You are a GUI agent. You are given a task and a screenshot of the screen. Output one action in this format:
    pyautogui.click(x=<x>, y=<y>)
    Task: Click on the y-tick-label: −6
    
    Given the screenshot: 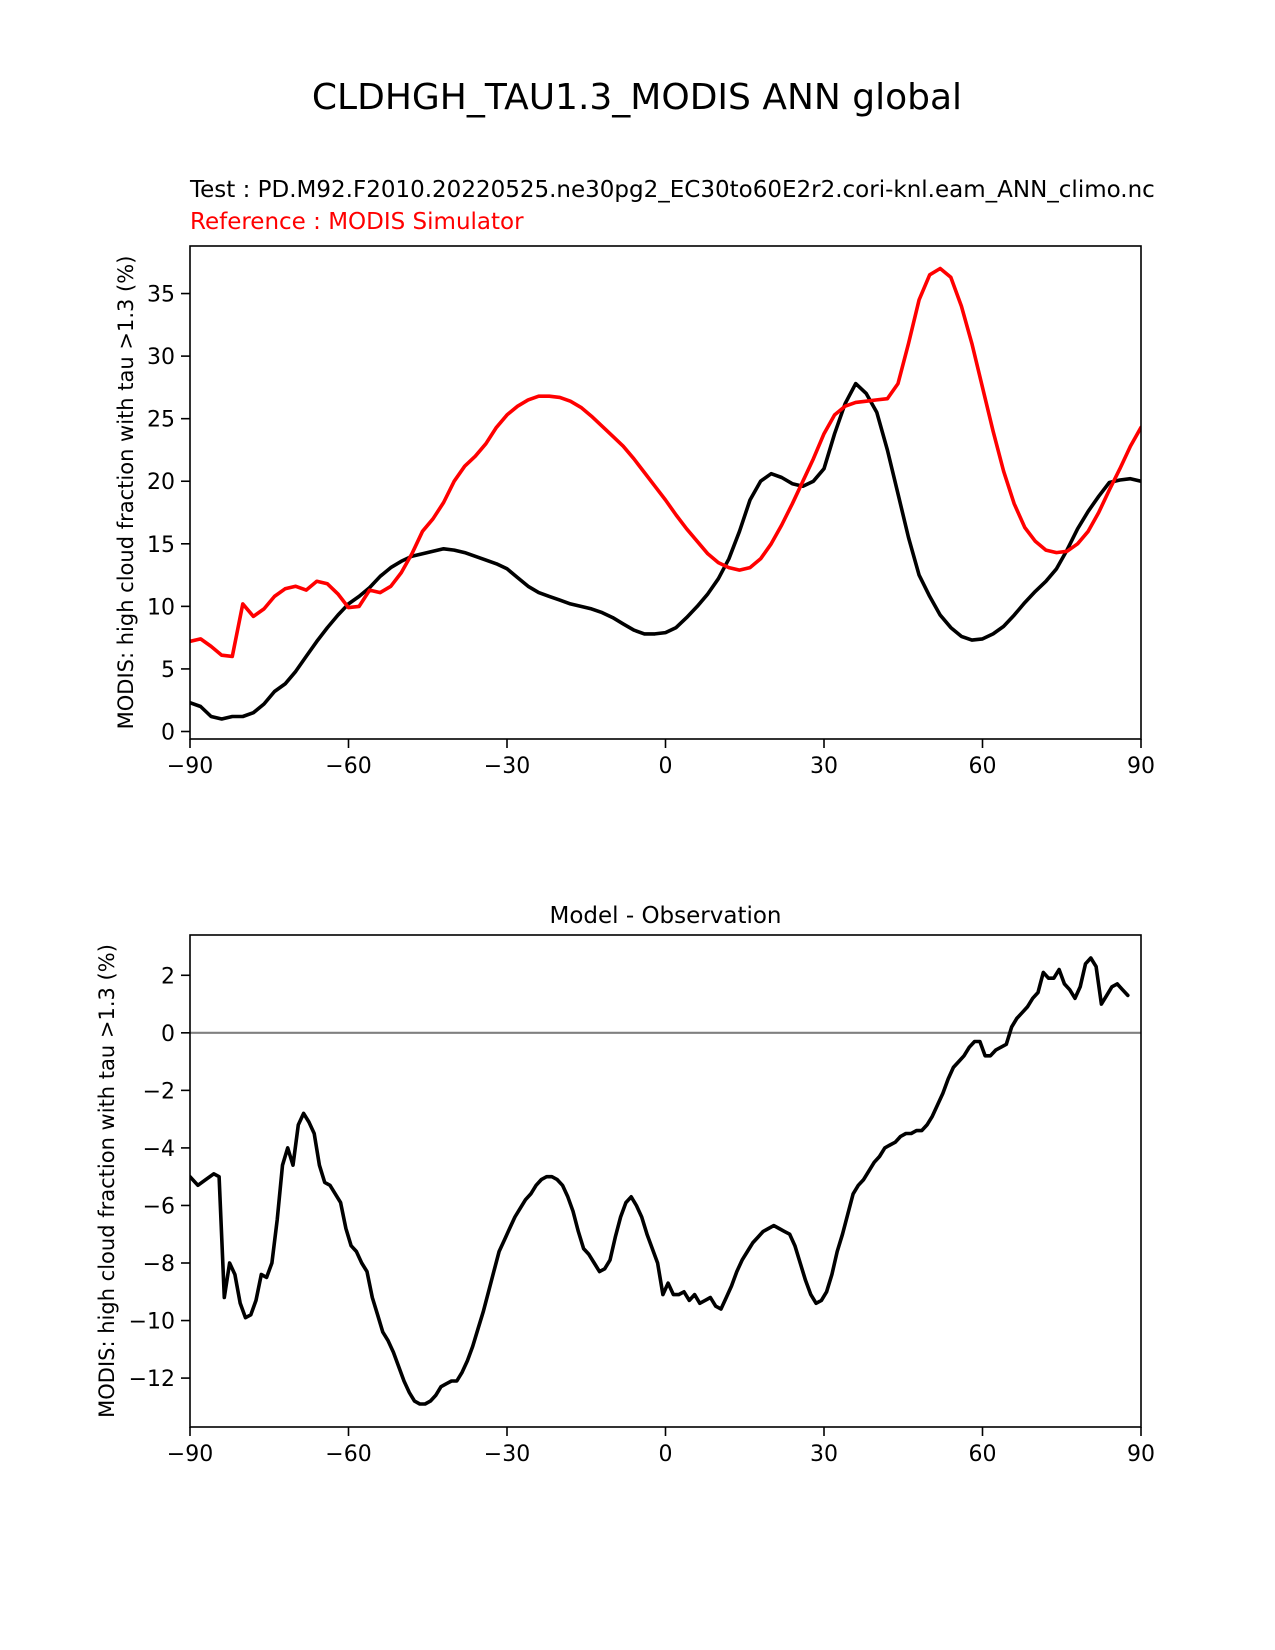 What is the action you would take?
    pyautogui.click(x=159, y=1206)
    